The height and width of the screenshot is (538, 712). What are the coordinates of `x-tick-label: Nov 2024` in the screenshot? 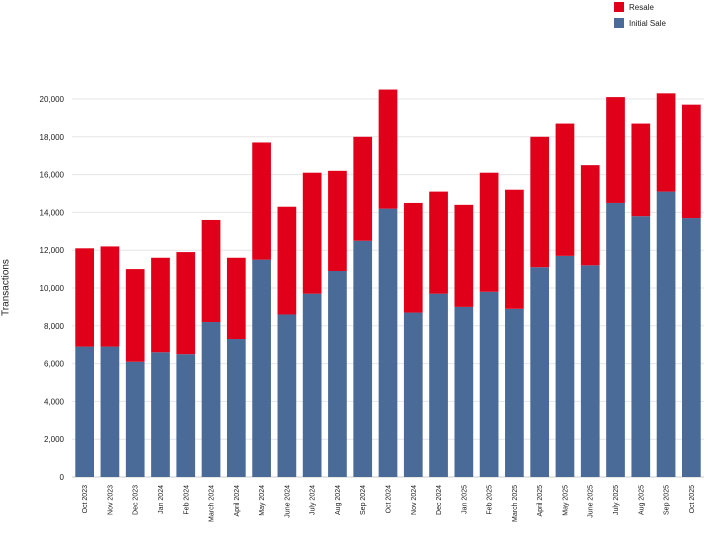 It's located at (414, 500).